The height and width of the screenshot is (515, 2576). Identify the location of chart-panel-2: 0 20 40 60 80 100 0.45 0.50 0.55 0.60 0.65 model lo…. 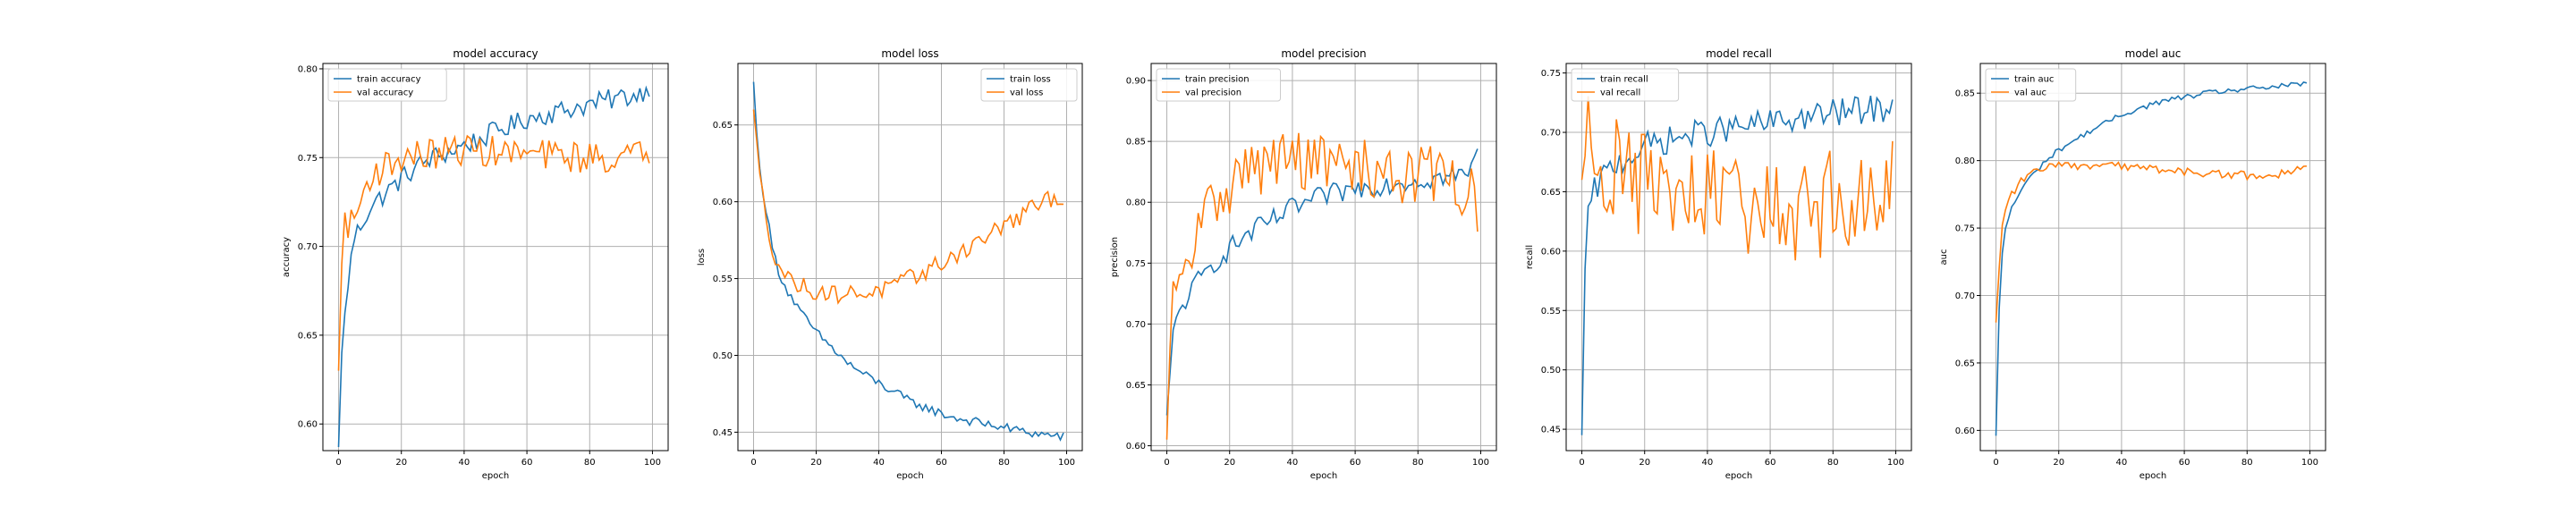
(890, 264).